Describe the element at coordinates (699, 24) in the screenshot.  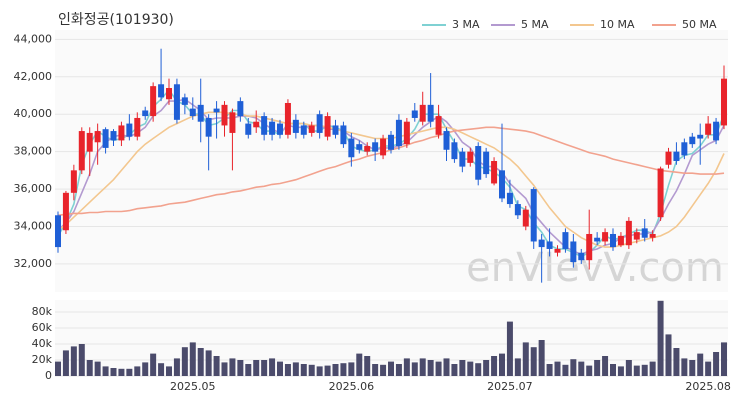
I see `legend-label: 50 MA` at that location.